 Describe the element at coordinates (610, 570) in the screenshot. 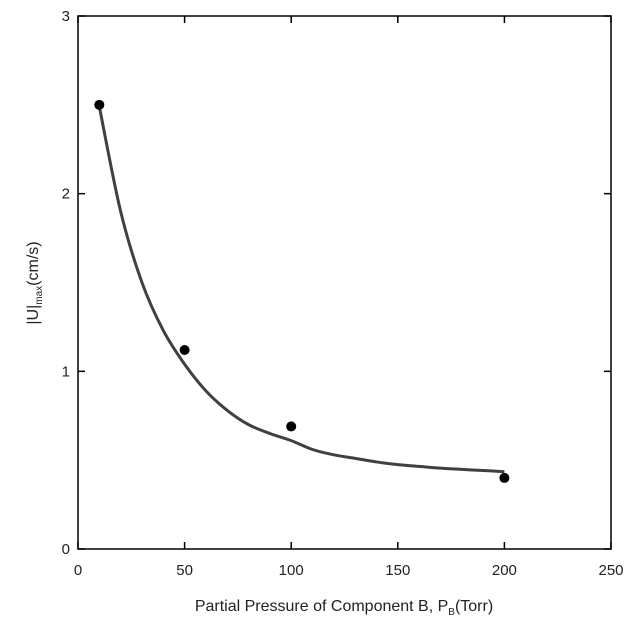

I see `x-tick-label: 250` at that location.